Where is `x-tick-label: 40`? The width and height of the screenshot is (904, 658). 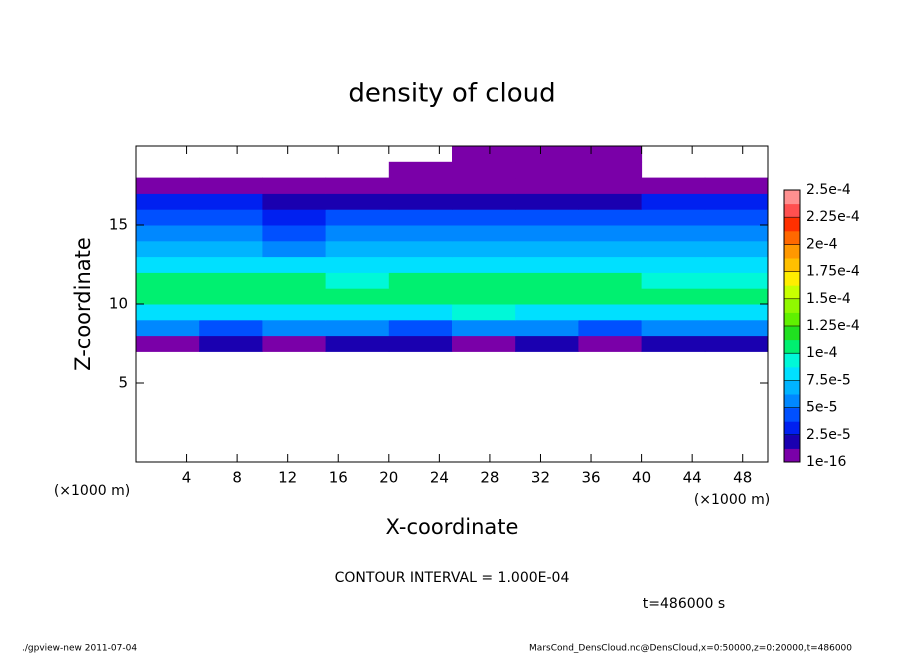 x-tick-label: 40 is located at coordinates (641, 478).